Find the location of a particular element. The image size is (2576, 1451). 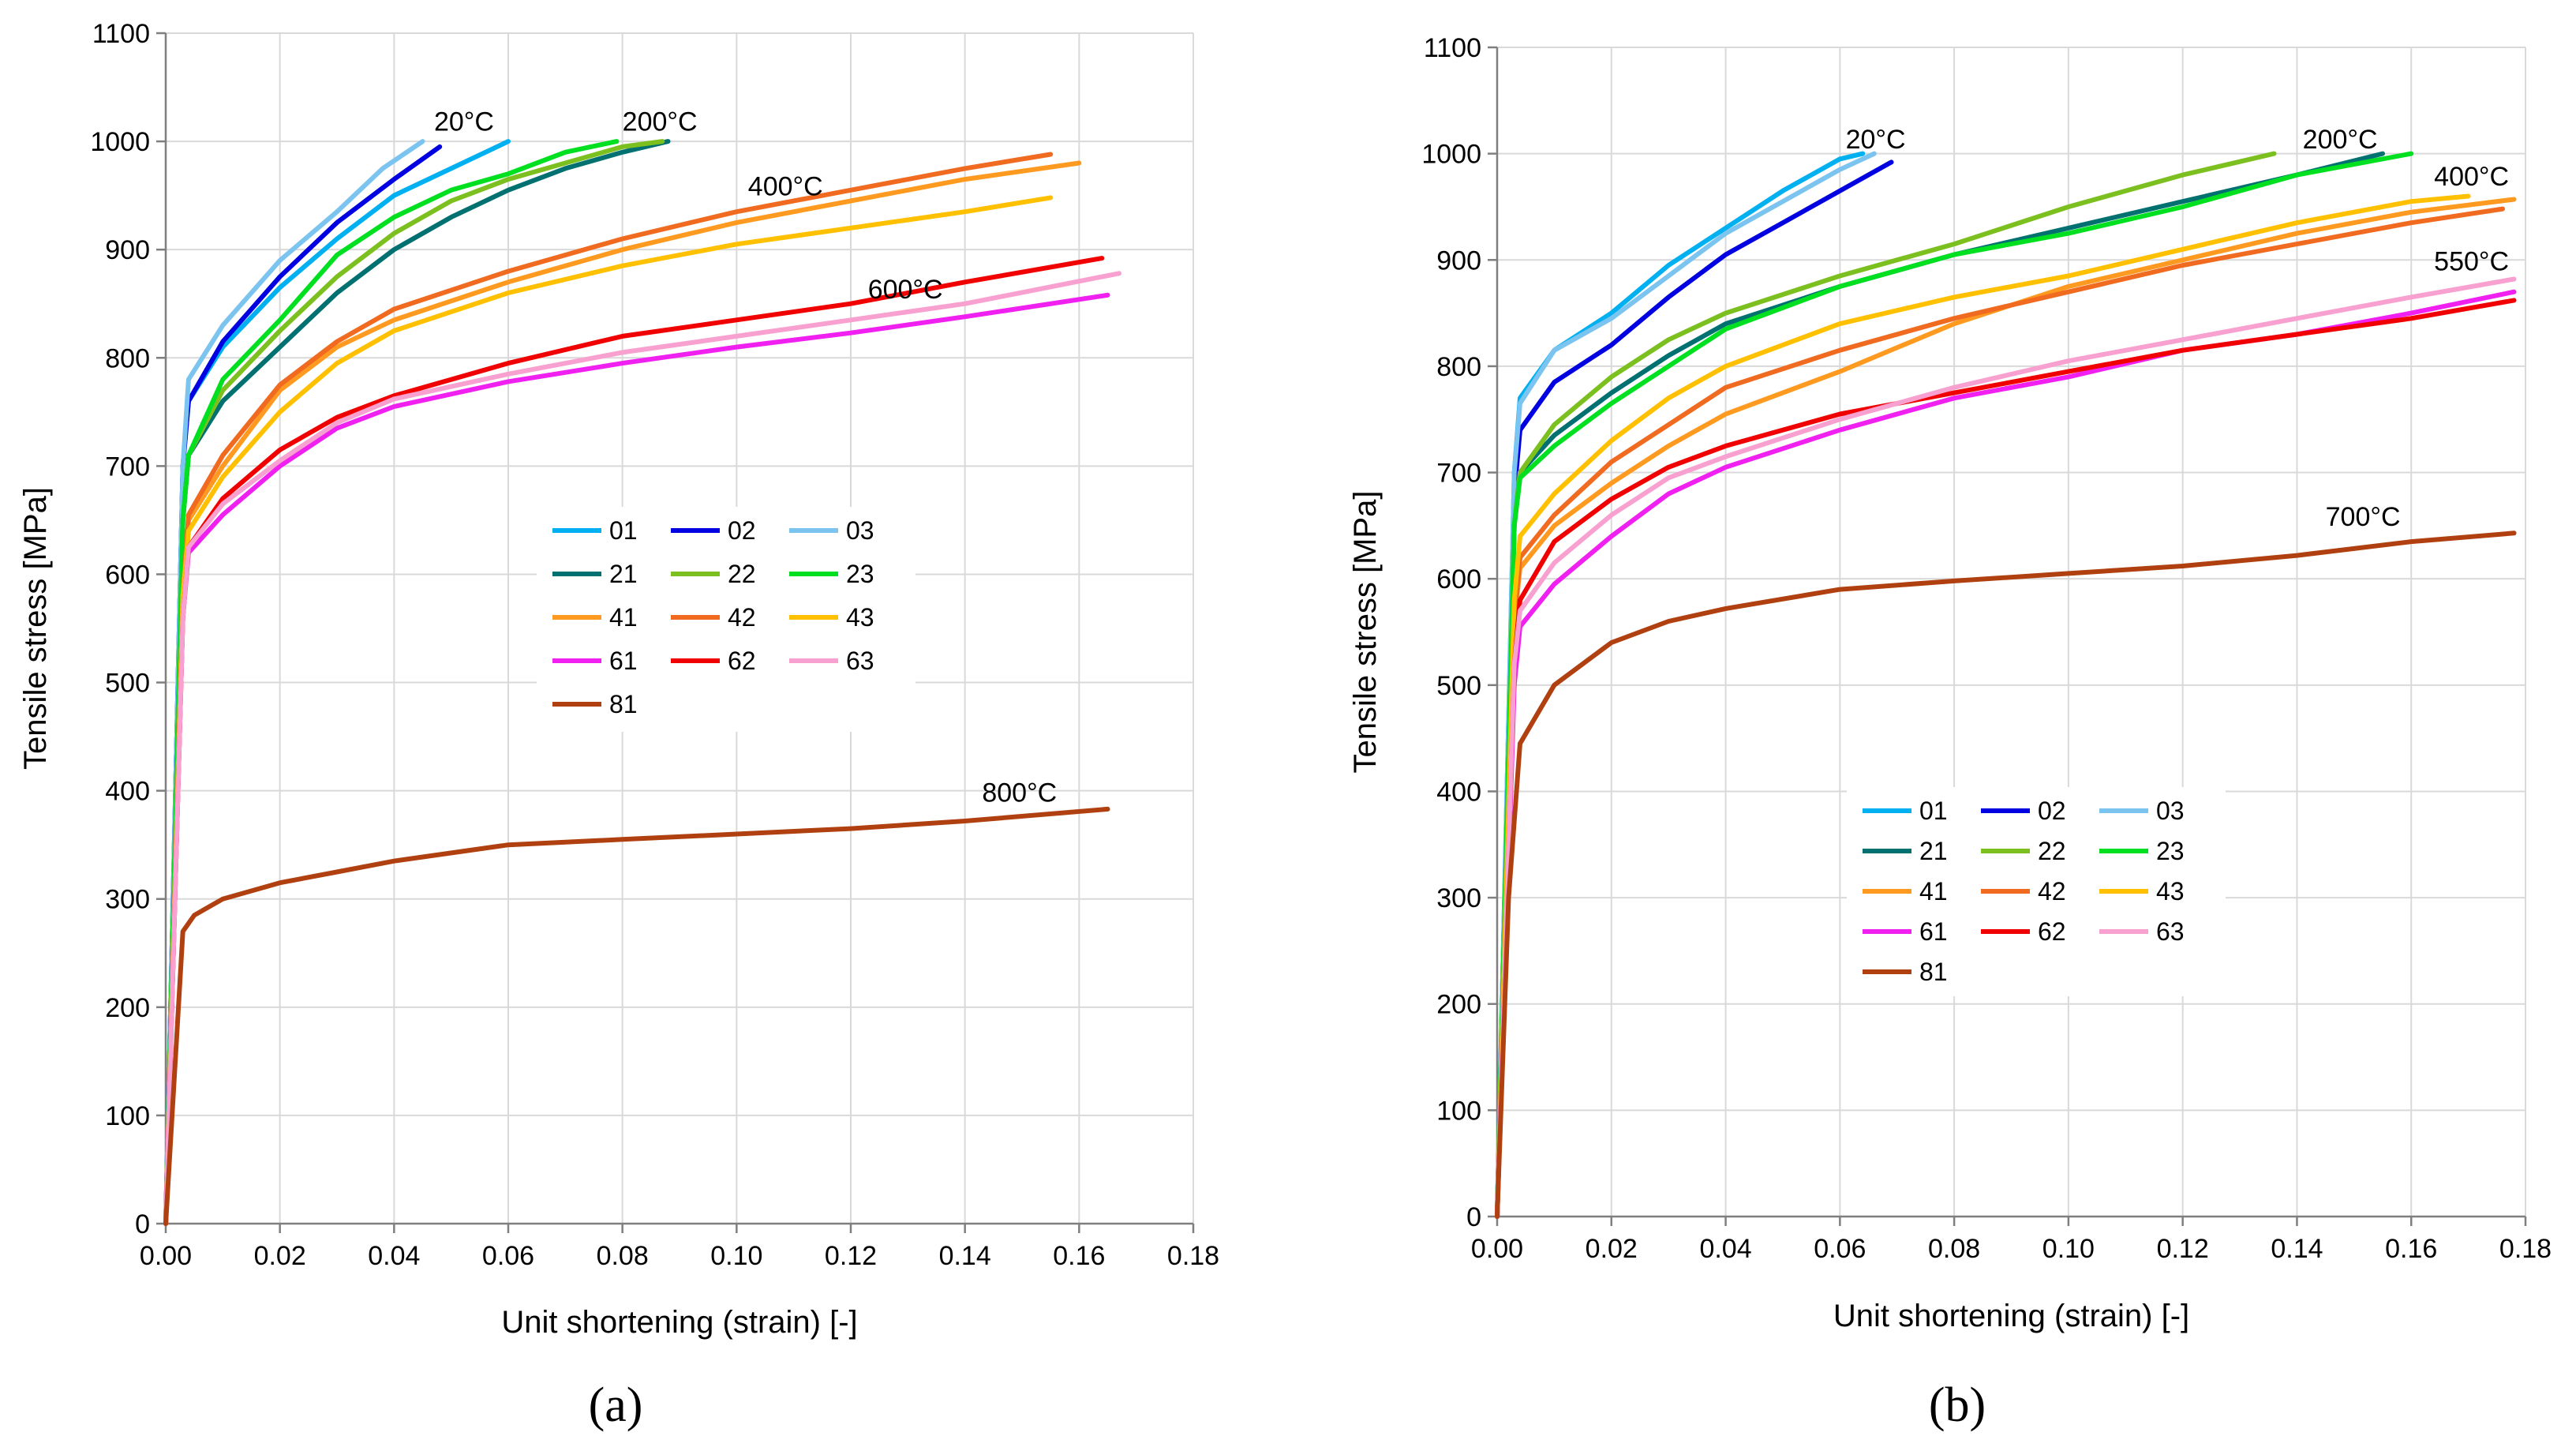

panel-b-x-axis-label: Unit shortening (strain) [-] is located at coordinates (2011, 1316).